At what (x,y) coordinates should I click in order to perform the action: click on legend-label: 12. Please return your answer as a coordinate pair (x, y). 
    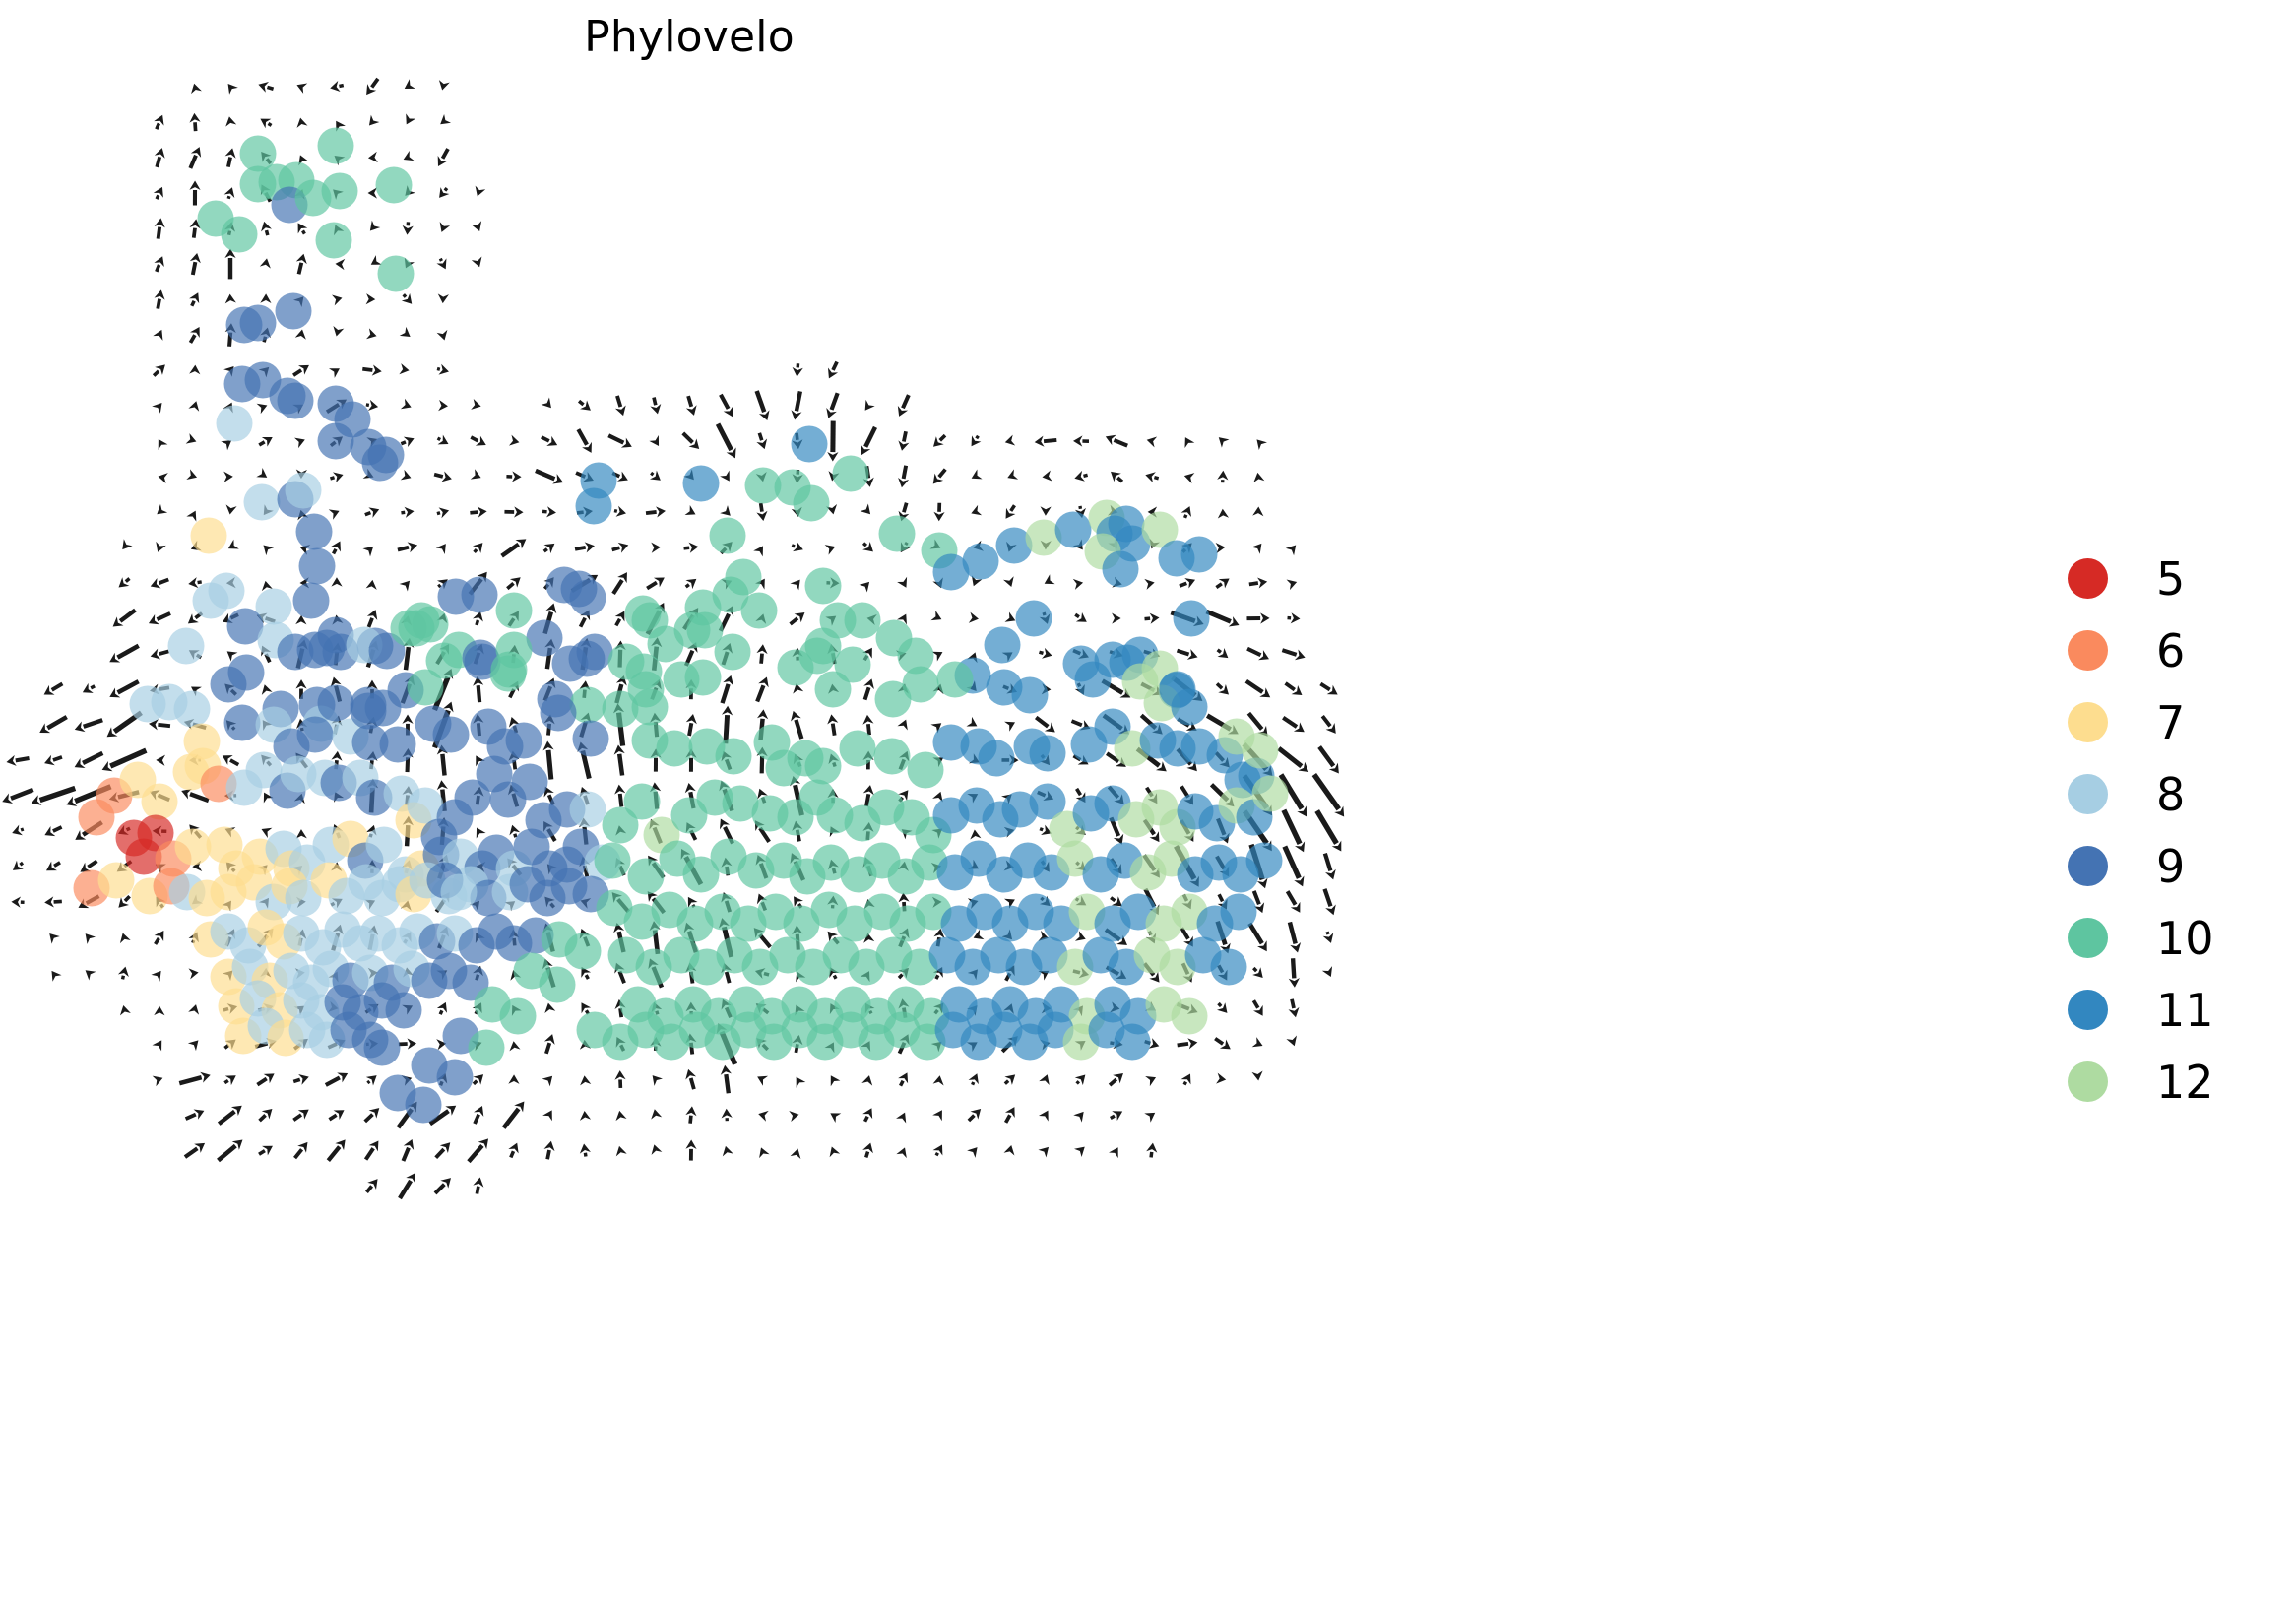
    Looking at the image, I should click on (2185, 1082).